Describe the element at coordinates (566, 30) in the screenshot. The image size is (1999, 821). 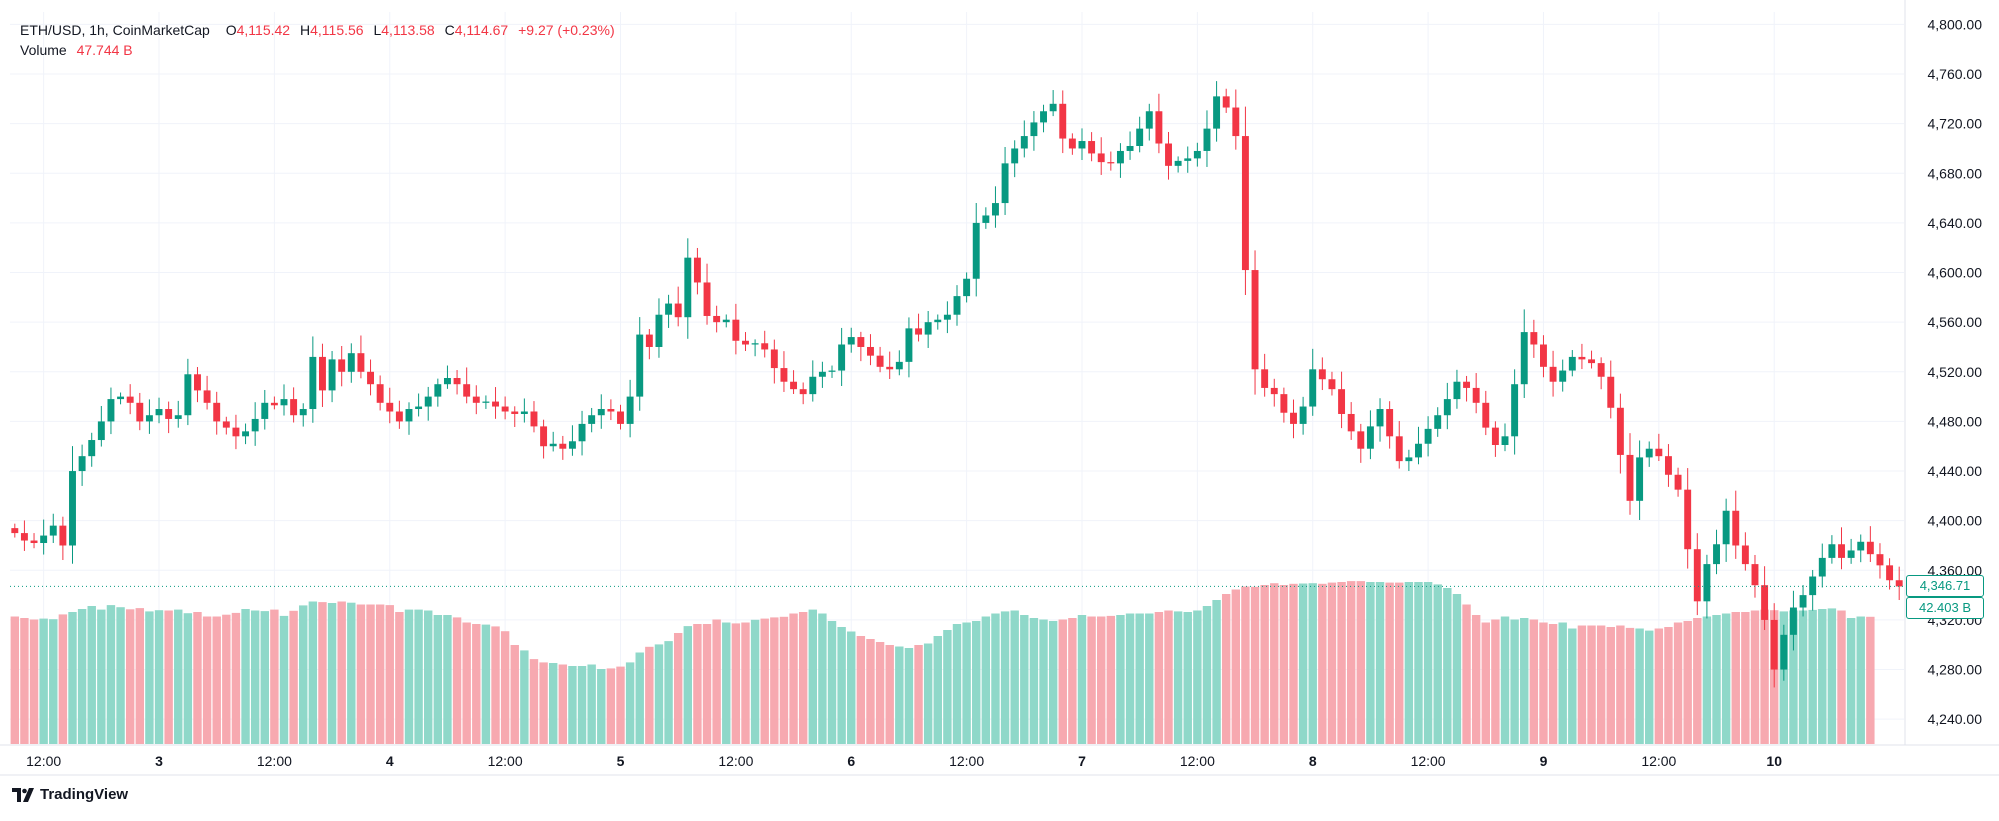
I see `change-value: +9.27 (+0.23%)` at that location.